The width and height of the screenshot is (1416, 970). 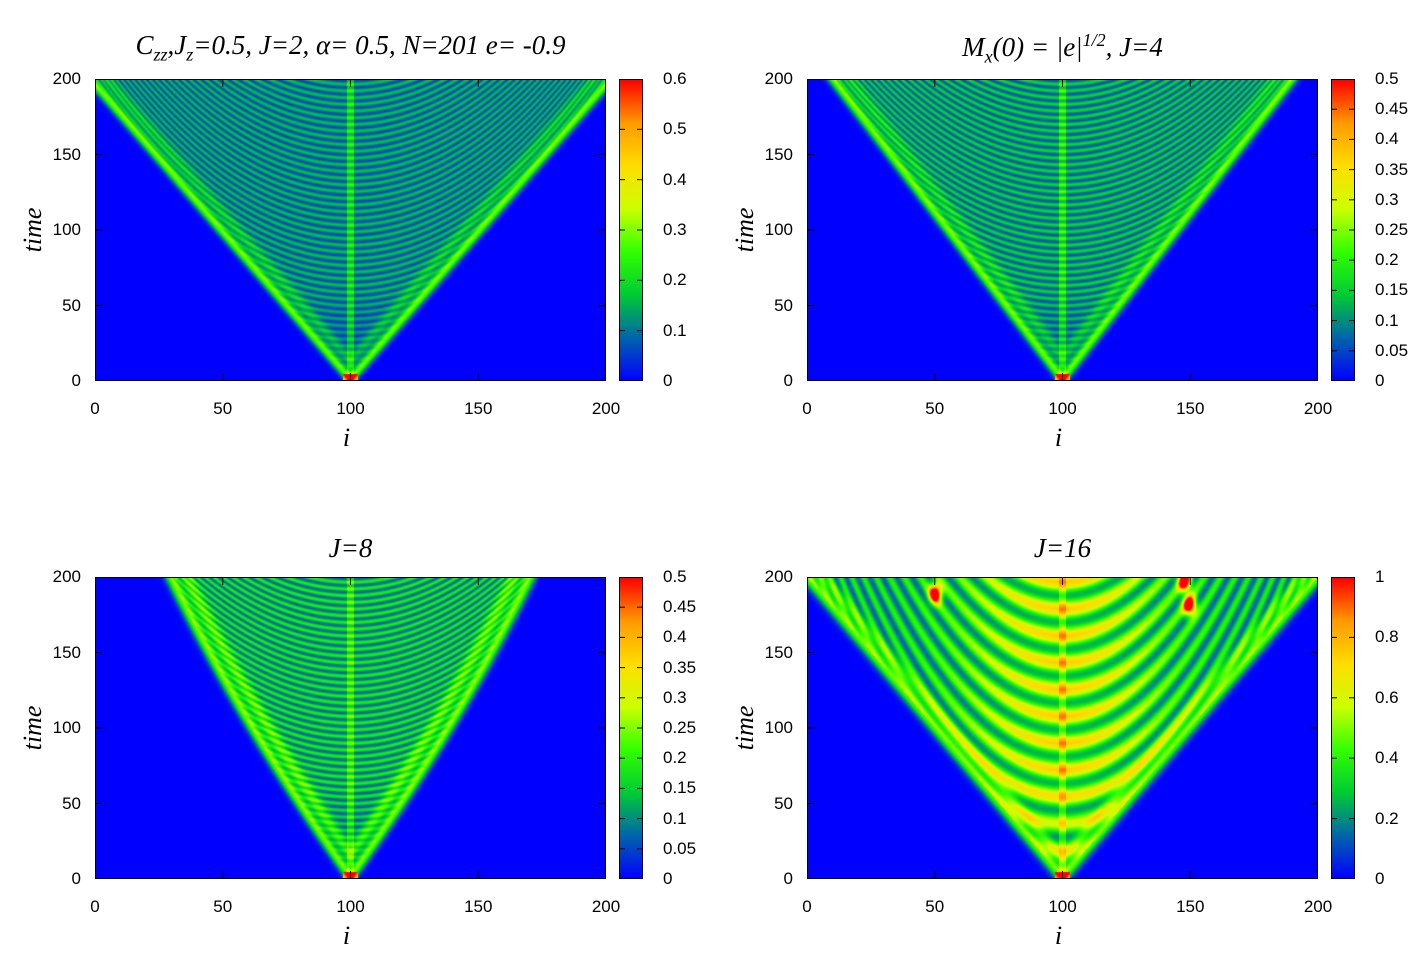 I want to click on colorbar-tick-label: 0.8, so click(x=1387, y=637).